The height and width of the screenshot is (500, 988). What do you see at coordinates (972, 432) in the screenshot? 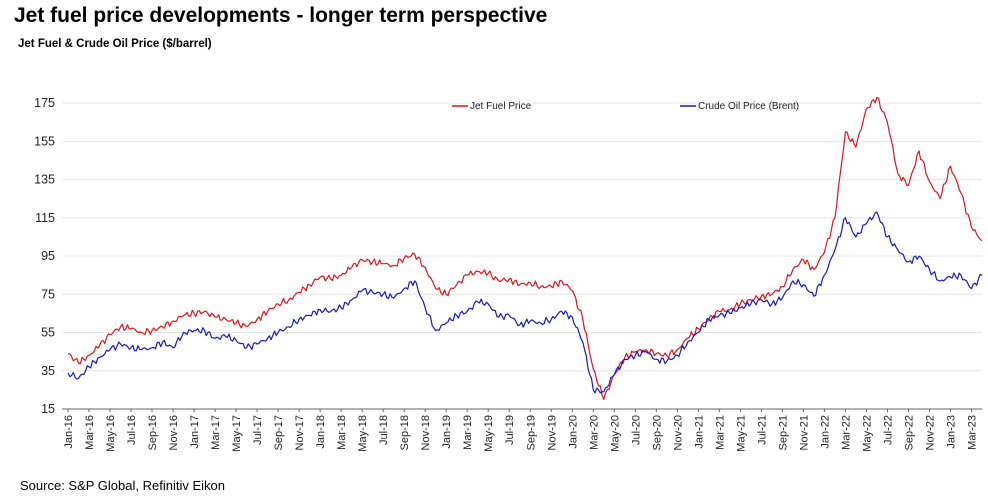
I see `x-tick-label: Mar-23` at bounding box center [972, 432].